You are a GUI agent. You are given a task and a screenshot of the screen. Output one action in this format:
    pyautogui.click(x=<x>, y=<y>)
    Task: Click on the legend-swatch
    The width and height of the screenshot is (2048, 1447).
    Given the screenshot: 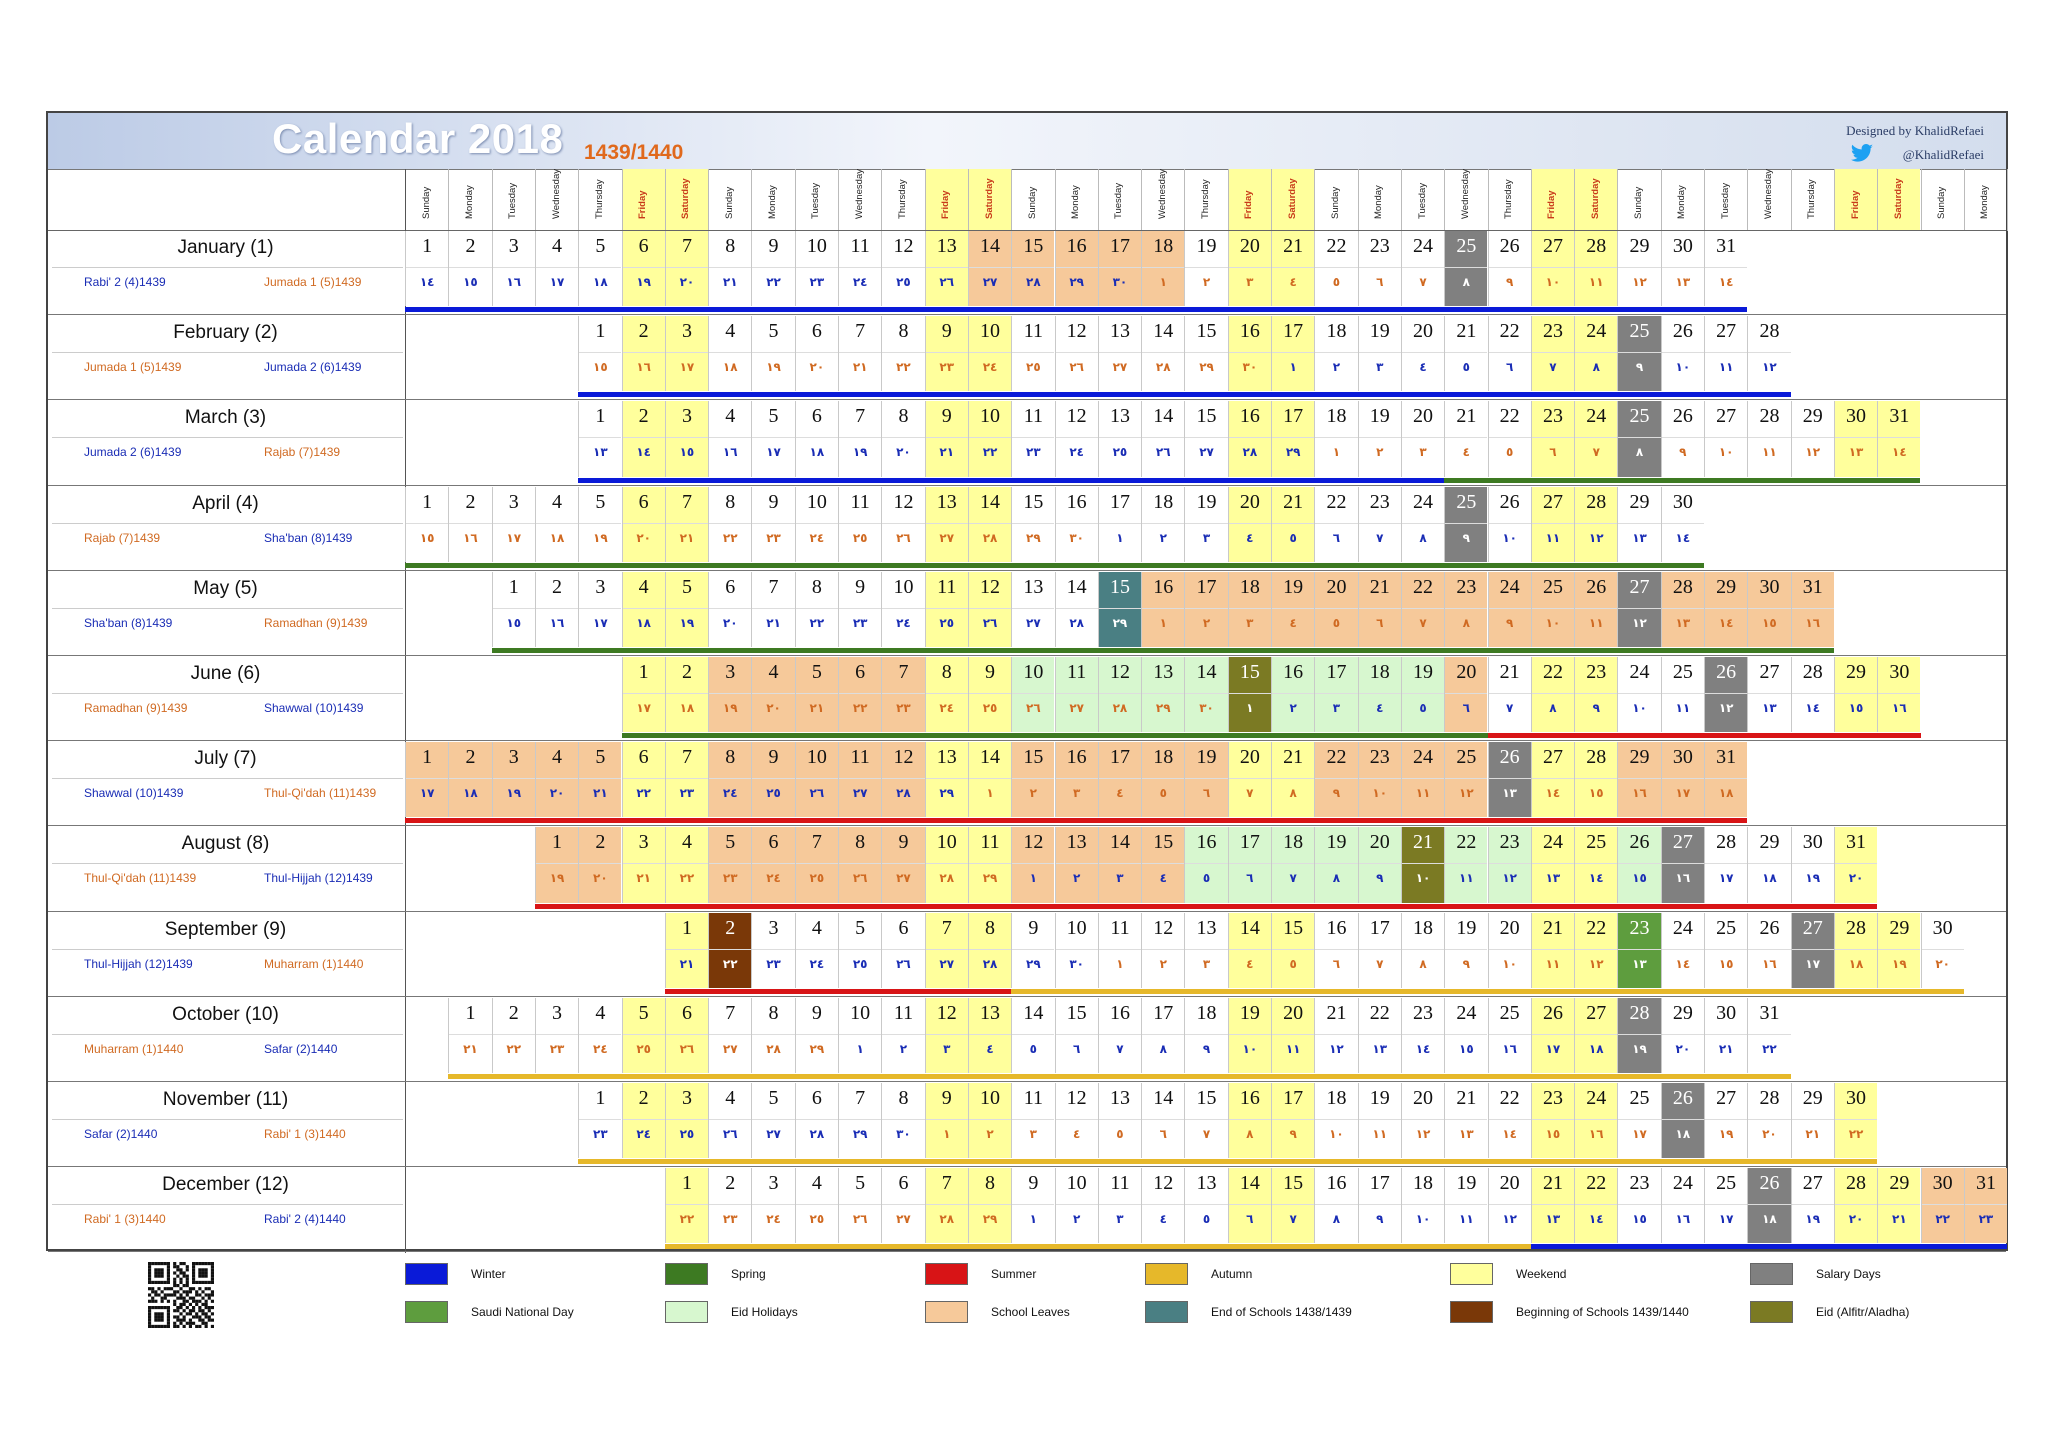 What is the action you would take?
    pyautogui.click(x=686, y=1312)
    